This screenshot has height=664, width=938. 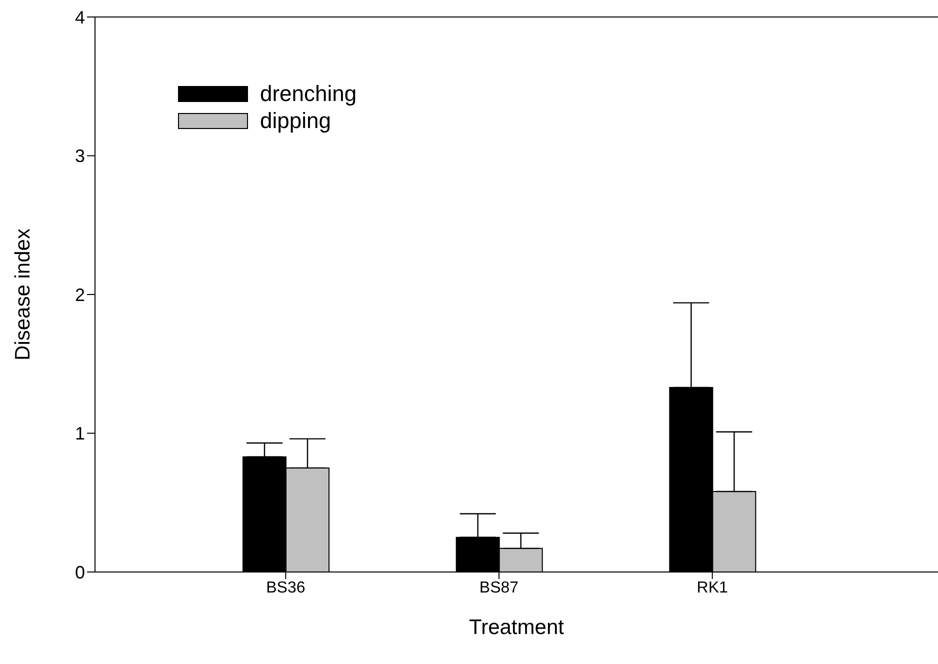 I want to click on y-tick-label: 3, so click(x=79, y=156).